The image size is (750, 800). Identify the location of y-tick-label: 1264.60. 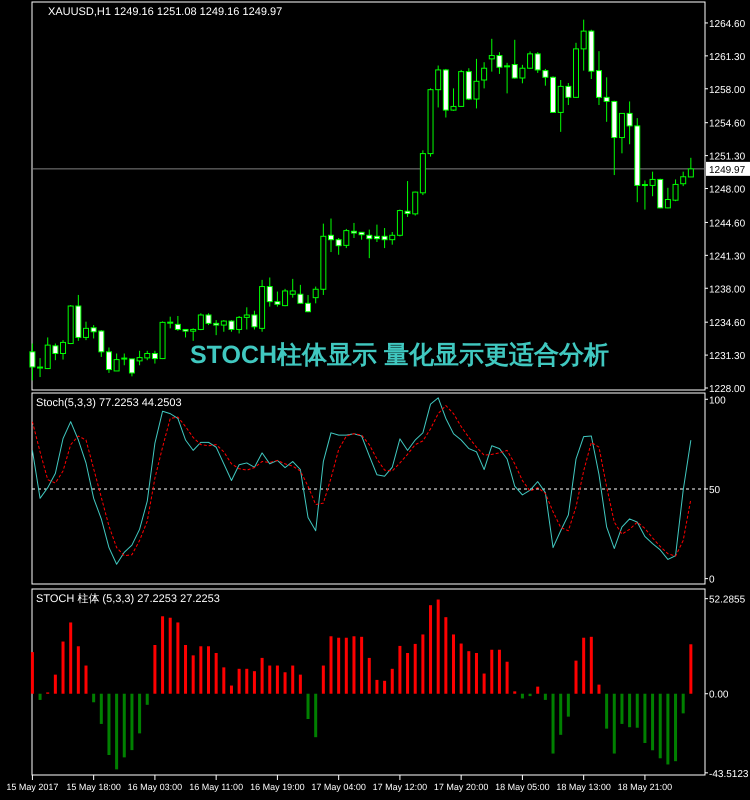
(727, 24).